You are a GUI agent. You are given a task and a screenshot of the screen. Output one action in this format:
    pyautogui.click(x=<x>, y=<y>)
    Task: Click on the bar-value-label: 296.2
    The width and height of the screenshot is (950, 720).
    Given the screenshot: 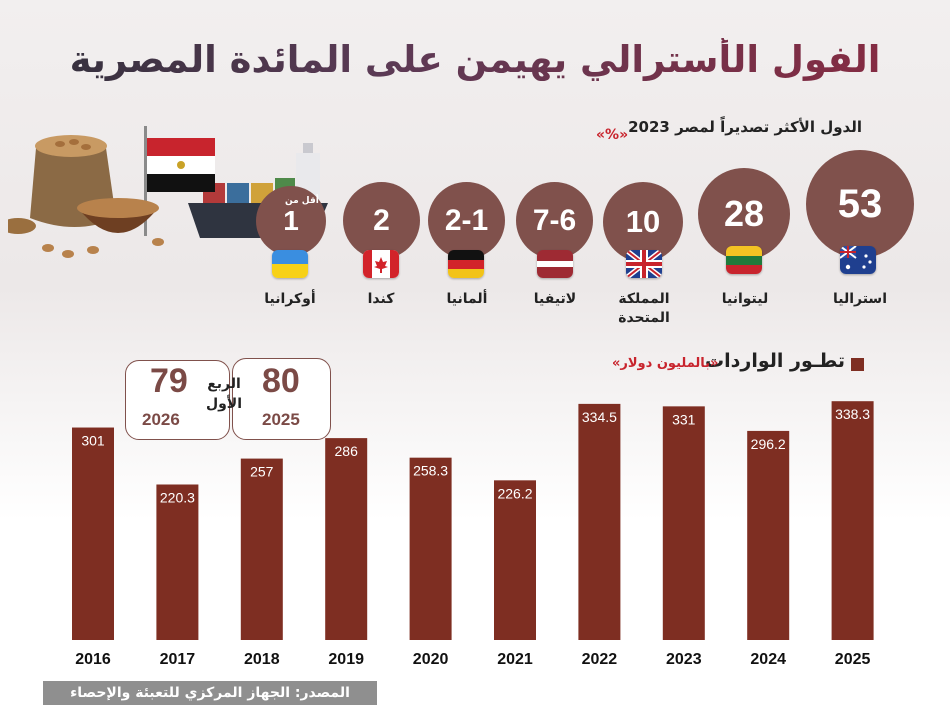 What is the action you would take?
    pyautogui.click(x=768, y=444)
    